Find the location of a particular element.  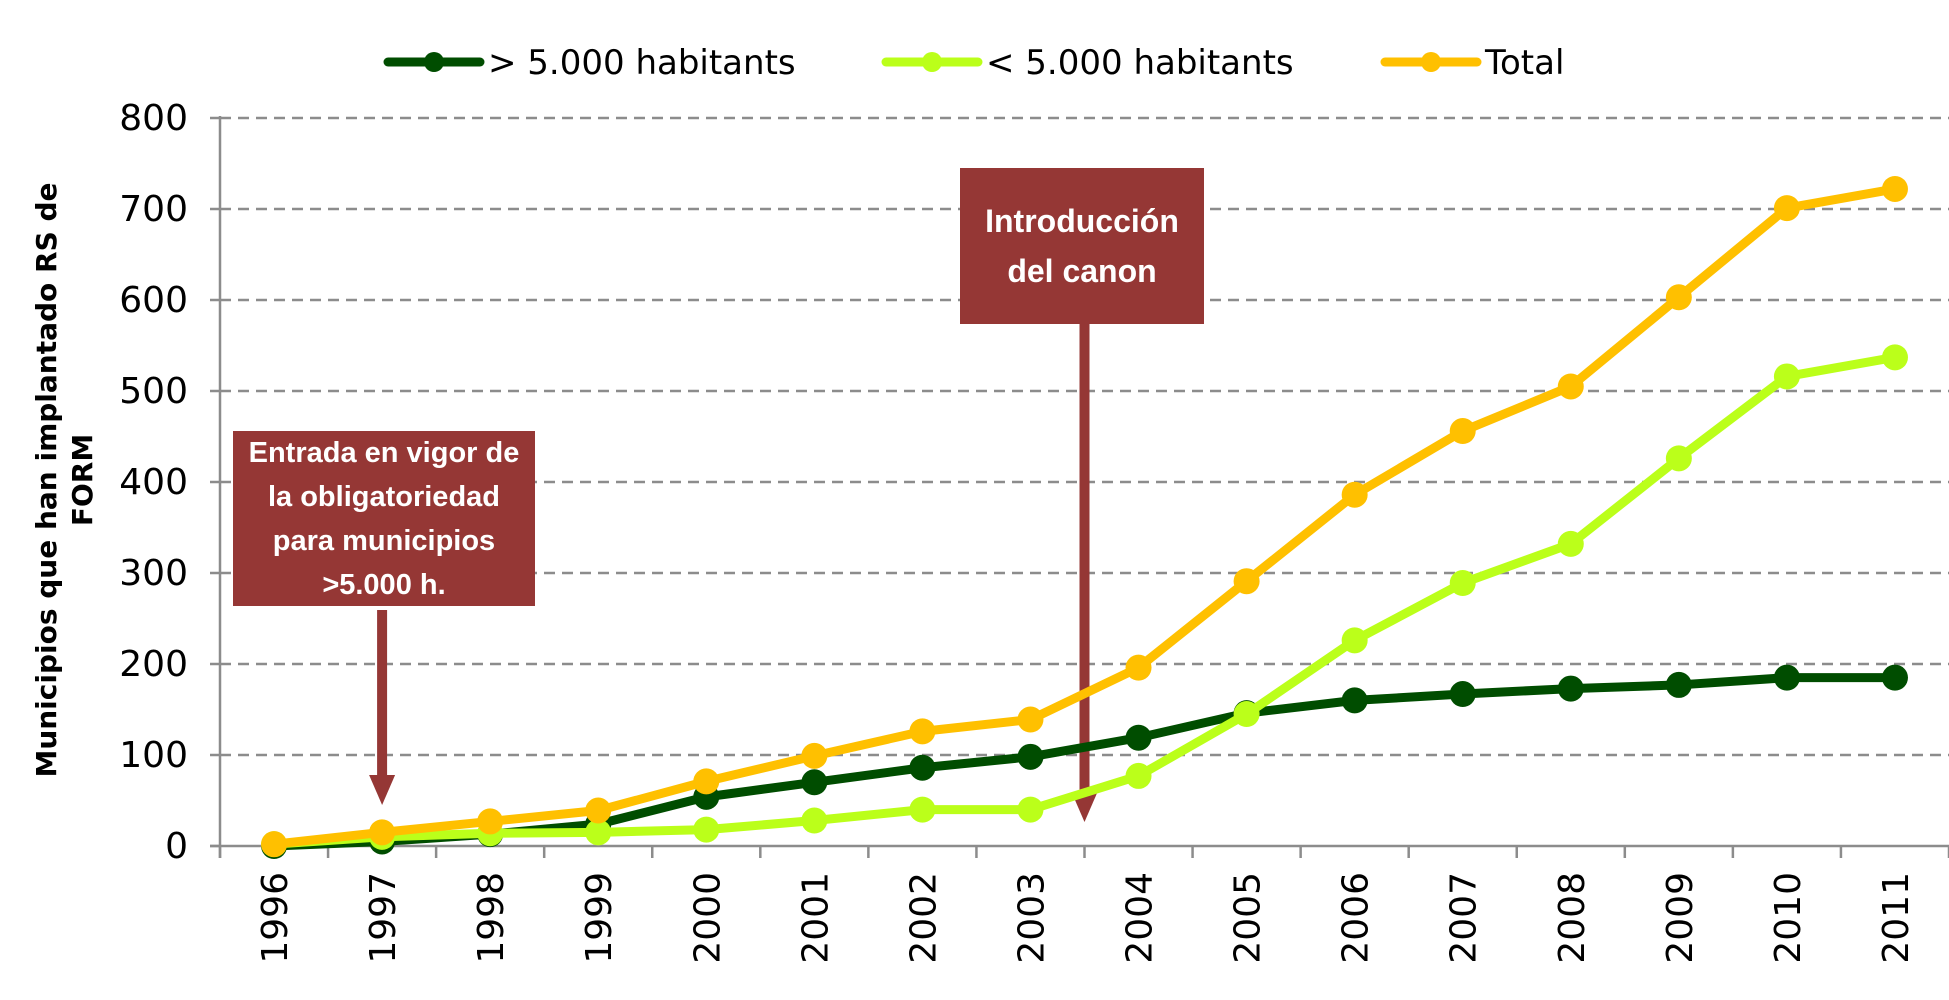

y-axis-title-line-1: Municipios que han implantado RS de is located at coordinates (46, 479).